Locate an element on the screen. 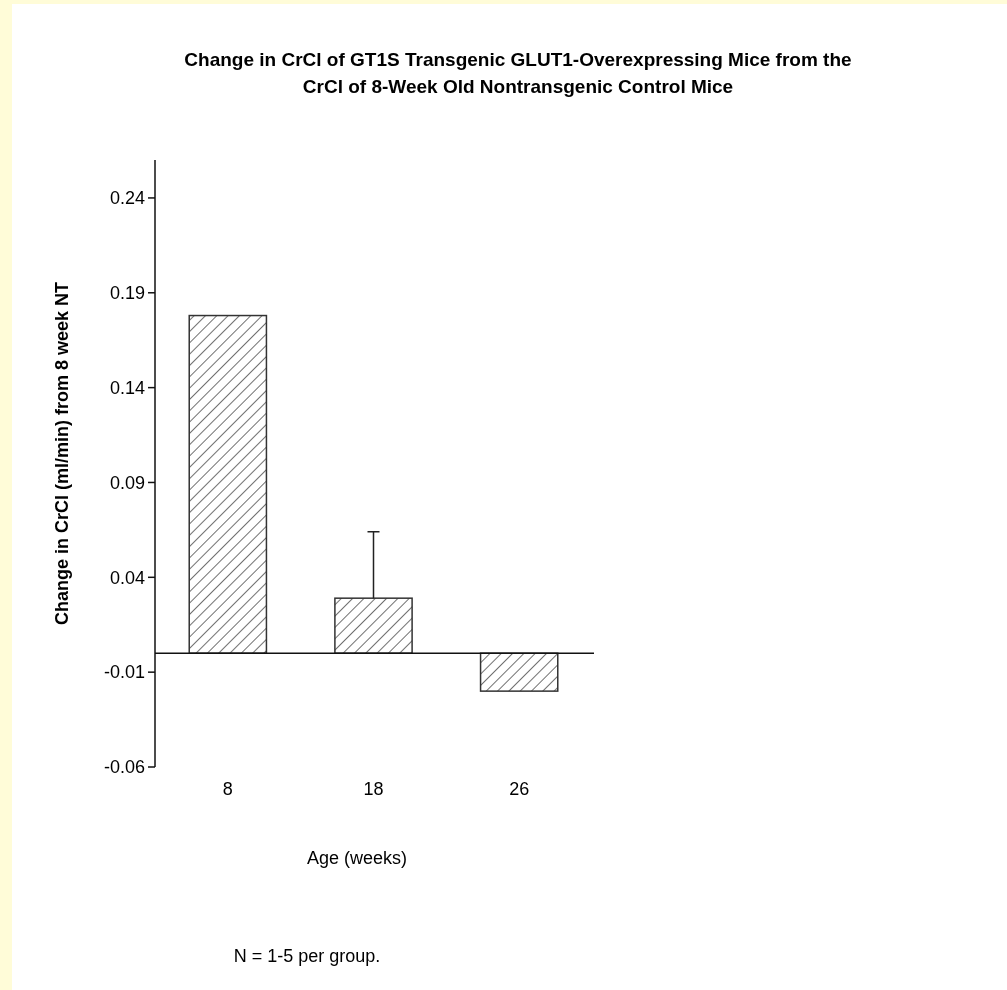 The image size is (1007, 990). y-axis-title: Change in CrCl (ml/min) from 8 week NT is located at coordinates (62, 453).